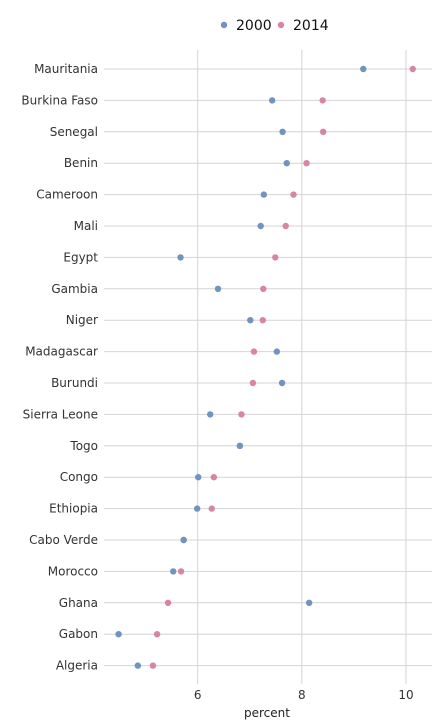 This screenshot has height=720, width=432. What do you see at coordinates (74, 132) in the screenshot?
I see `category-label: Senegal` at bounding box center [74, 132].